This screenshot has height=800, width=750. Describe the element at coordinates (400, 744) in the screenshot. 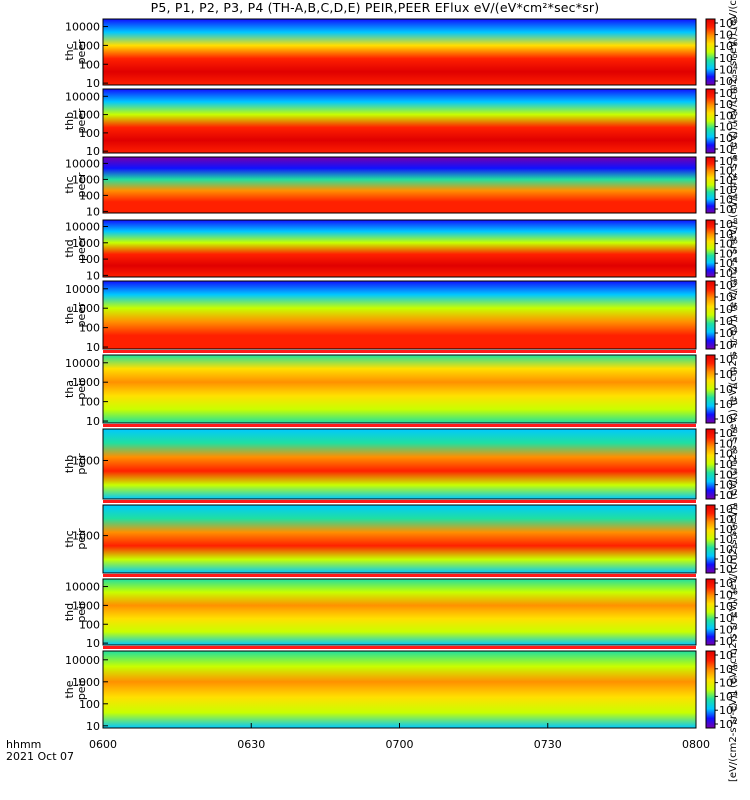

I see `x-tick-label: 0700` at that location.